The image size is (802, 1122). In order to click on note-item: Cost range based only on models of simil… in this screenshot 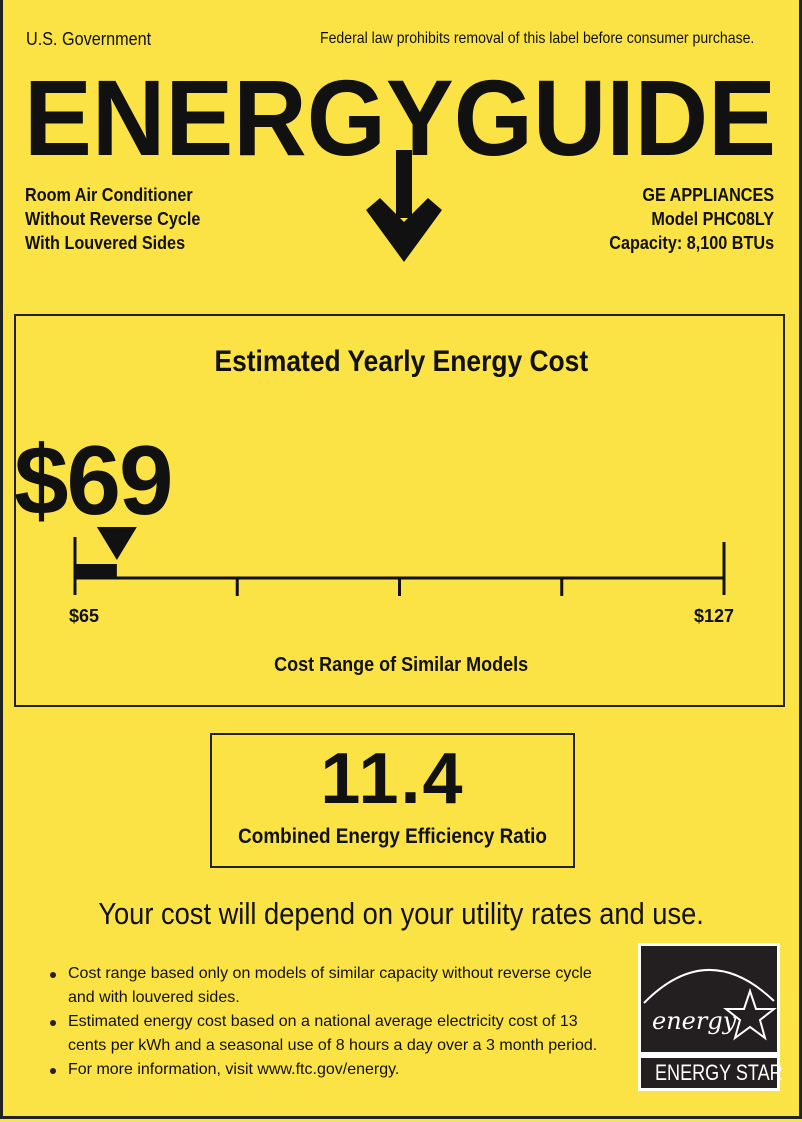, I will do `click(322, 986)`.